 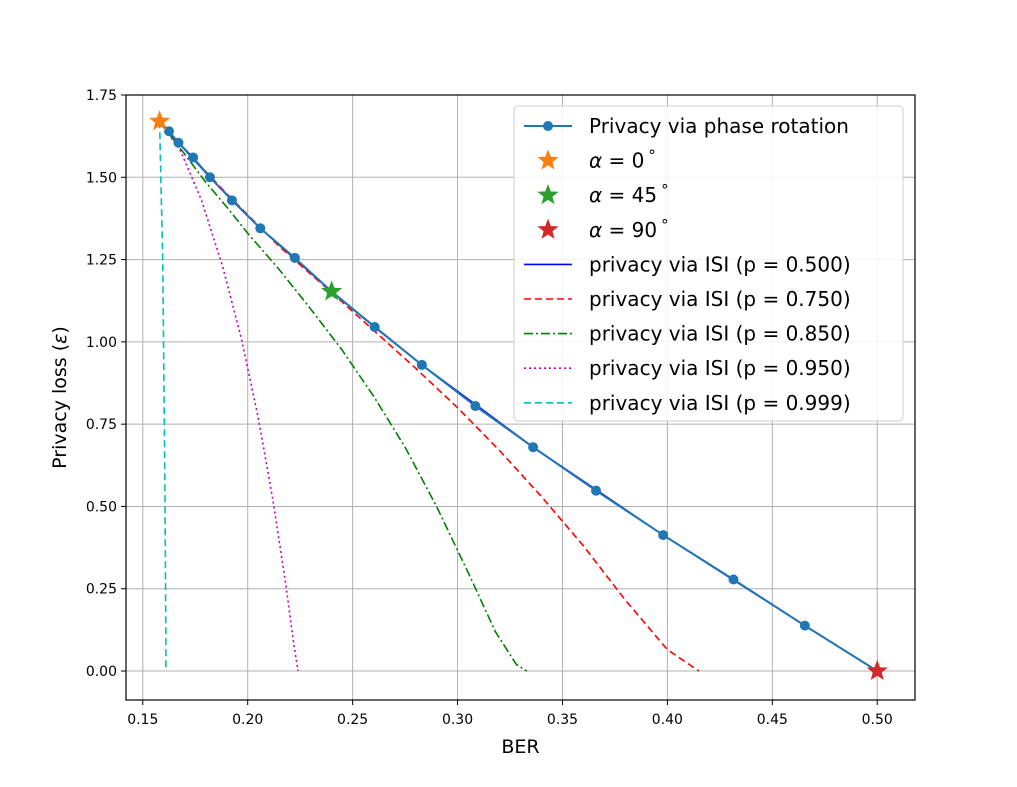 What do you see at coordinates (101, 425) in the screenshot?
I see `y-tick-label: 0.75` at bounding box center [101, 425].